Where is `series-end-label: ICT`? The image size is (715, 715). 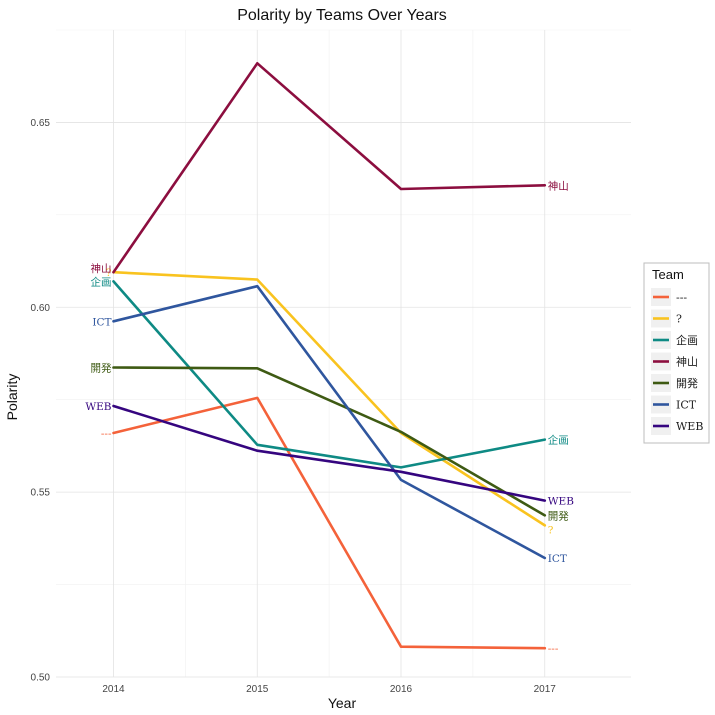 series-end-label: ICT is located at coordinates (557, 559).